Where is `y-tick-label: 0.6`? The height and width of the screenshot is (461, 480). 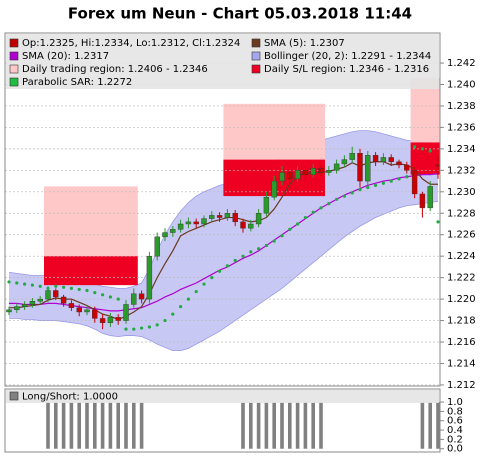 y-tick-label: 0.6 is located at coordinates (455, 421).